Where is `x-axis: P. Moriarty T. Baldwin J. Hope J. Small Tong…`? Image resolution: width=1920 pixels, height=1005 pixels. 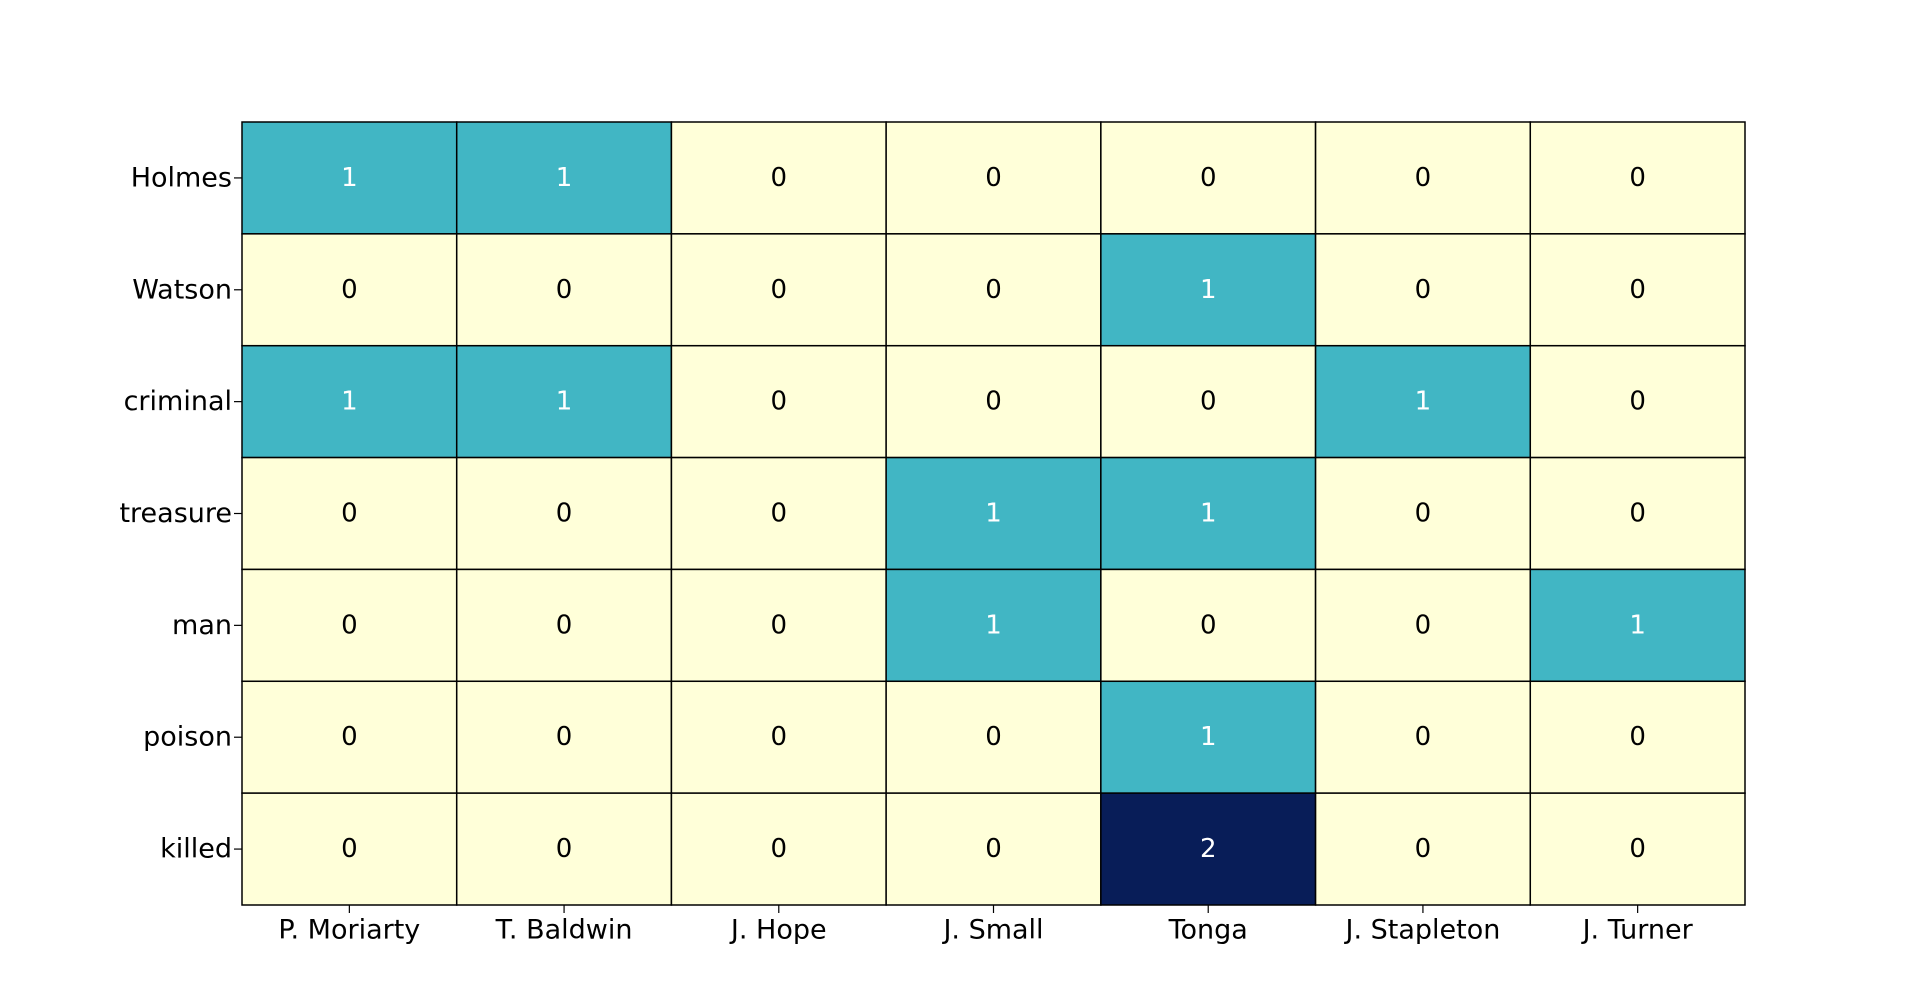
x-axis: P. Moriarty T. Baldwin J. Hope J. Small Tong… is located at coordinates (986, 925).